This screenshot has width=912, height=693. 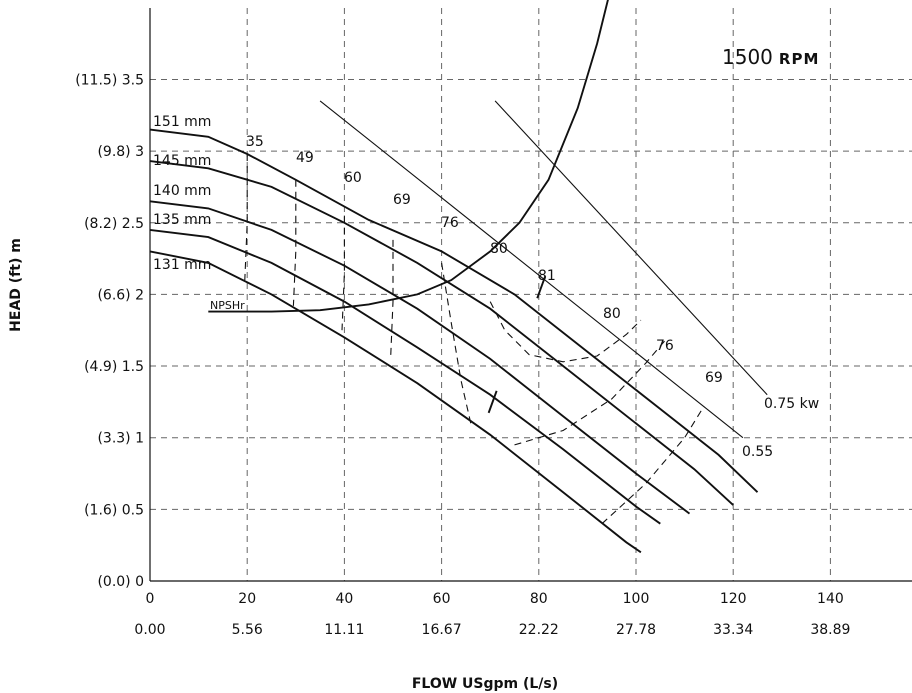 I want to click on chart-title: 1500 RPM, so click(x=770, y=57).